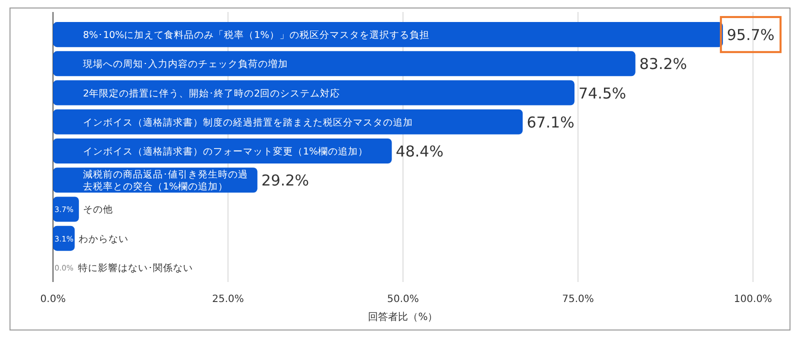 Image resolution: width=800 pixels, height=339 pixels. What do you see at coordinates (185, 64) in the screenshot?
I see `y-tick-label: 現場への周知･入力内容のチェック負荷の増加` at bounding box center [185, 64].